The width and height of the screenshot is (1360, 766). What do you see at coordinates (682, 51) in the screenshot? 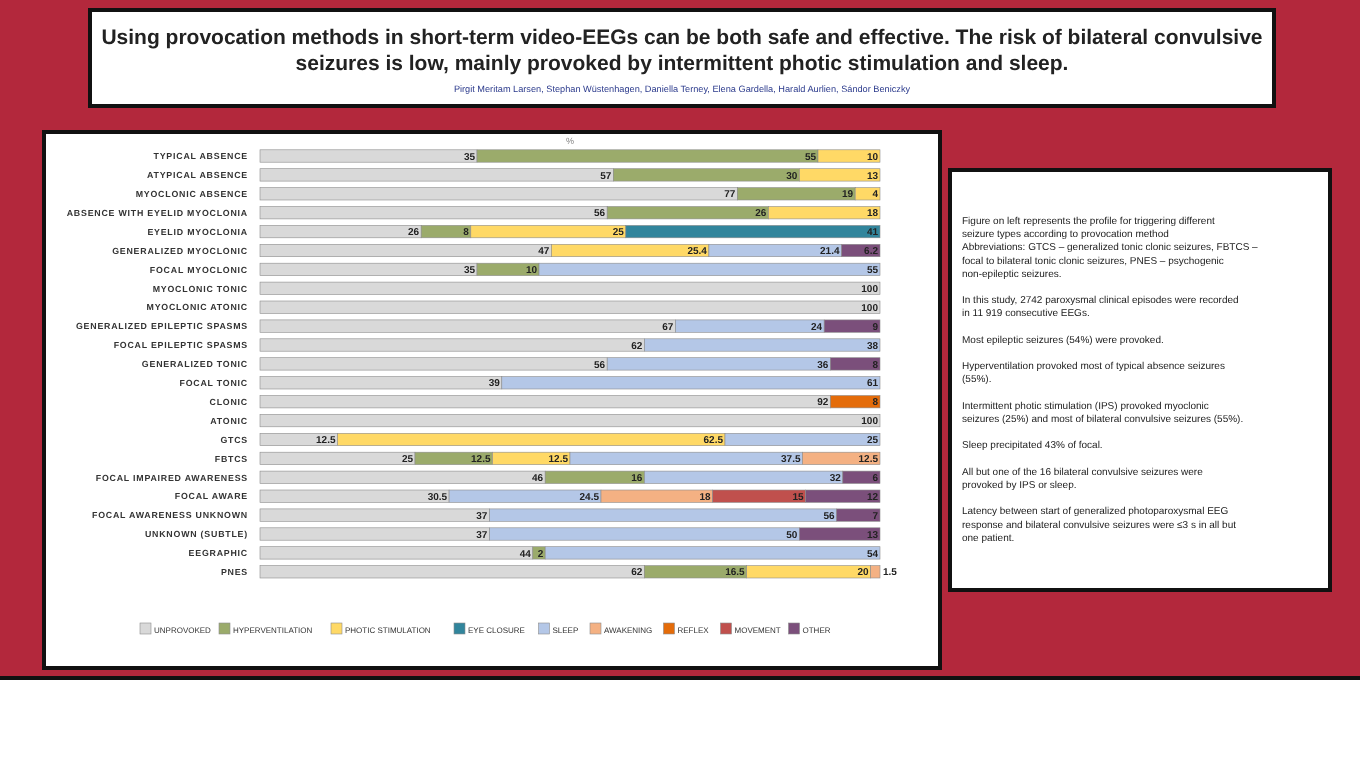
I see `chart-title: Using provocation methods in short-term video-EEGs can be both safe and effective. The risk of bilateral convulsive seizures is low, mainly provoked by intermittent photic stimulation and sleep.` at bounding box center [682, 51].